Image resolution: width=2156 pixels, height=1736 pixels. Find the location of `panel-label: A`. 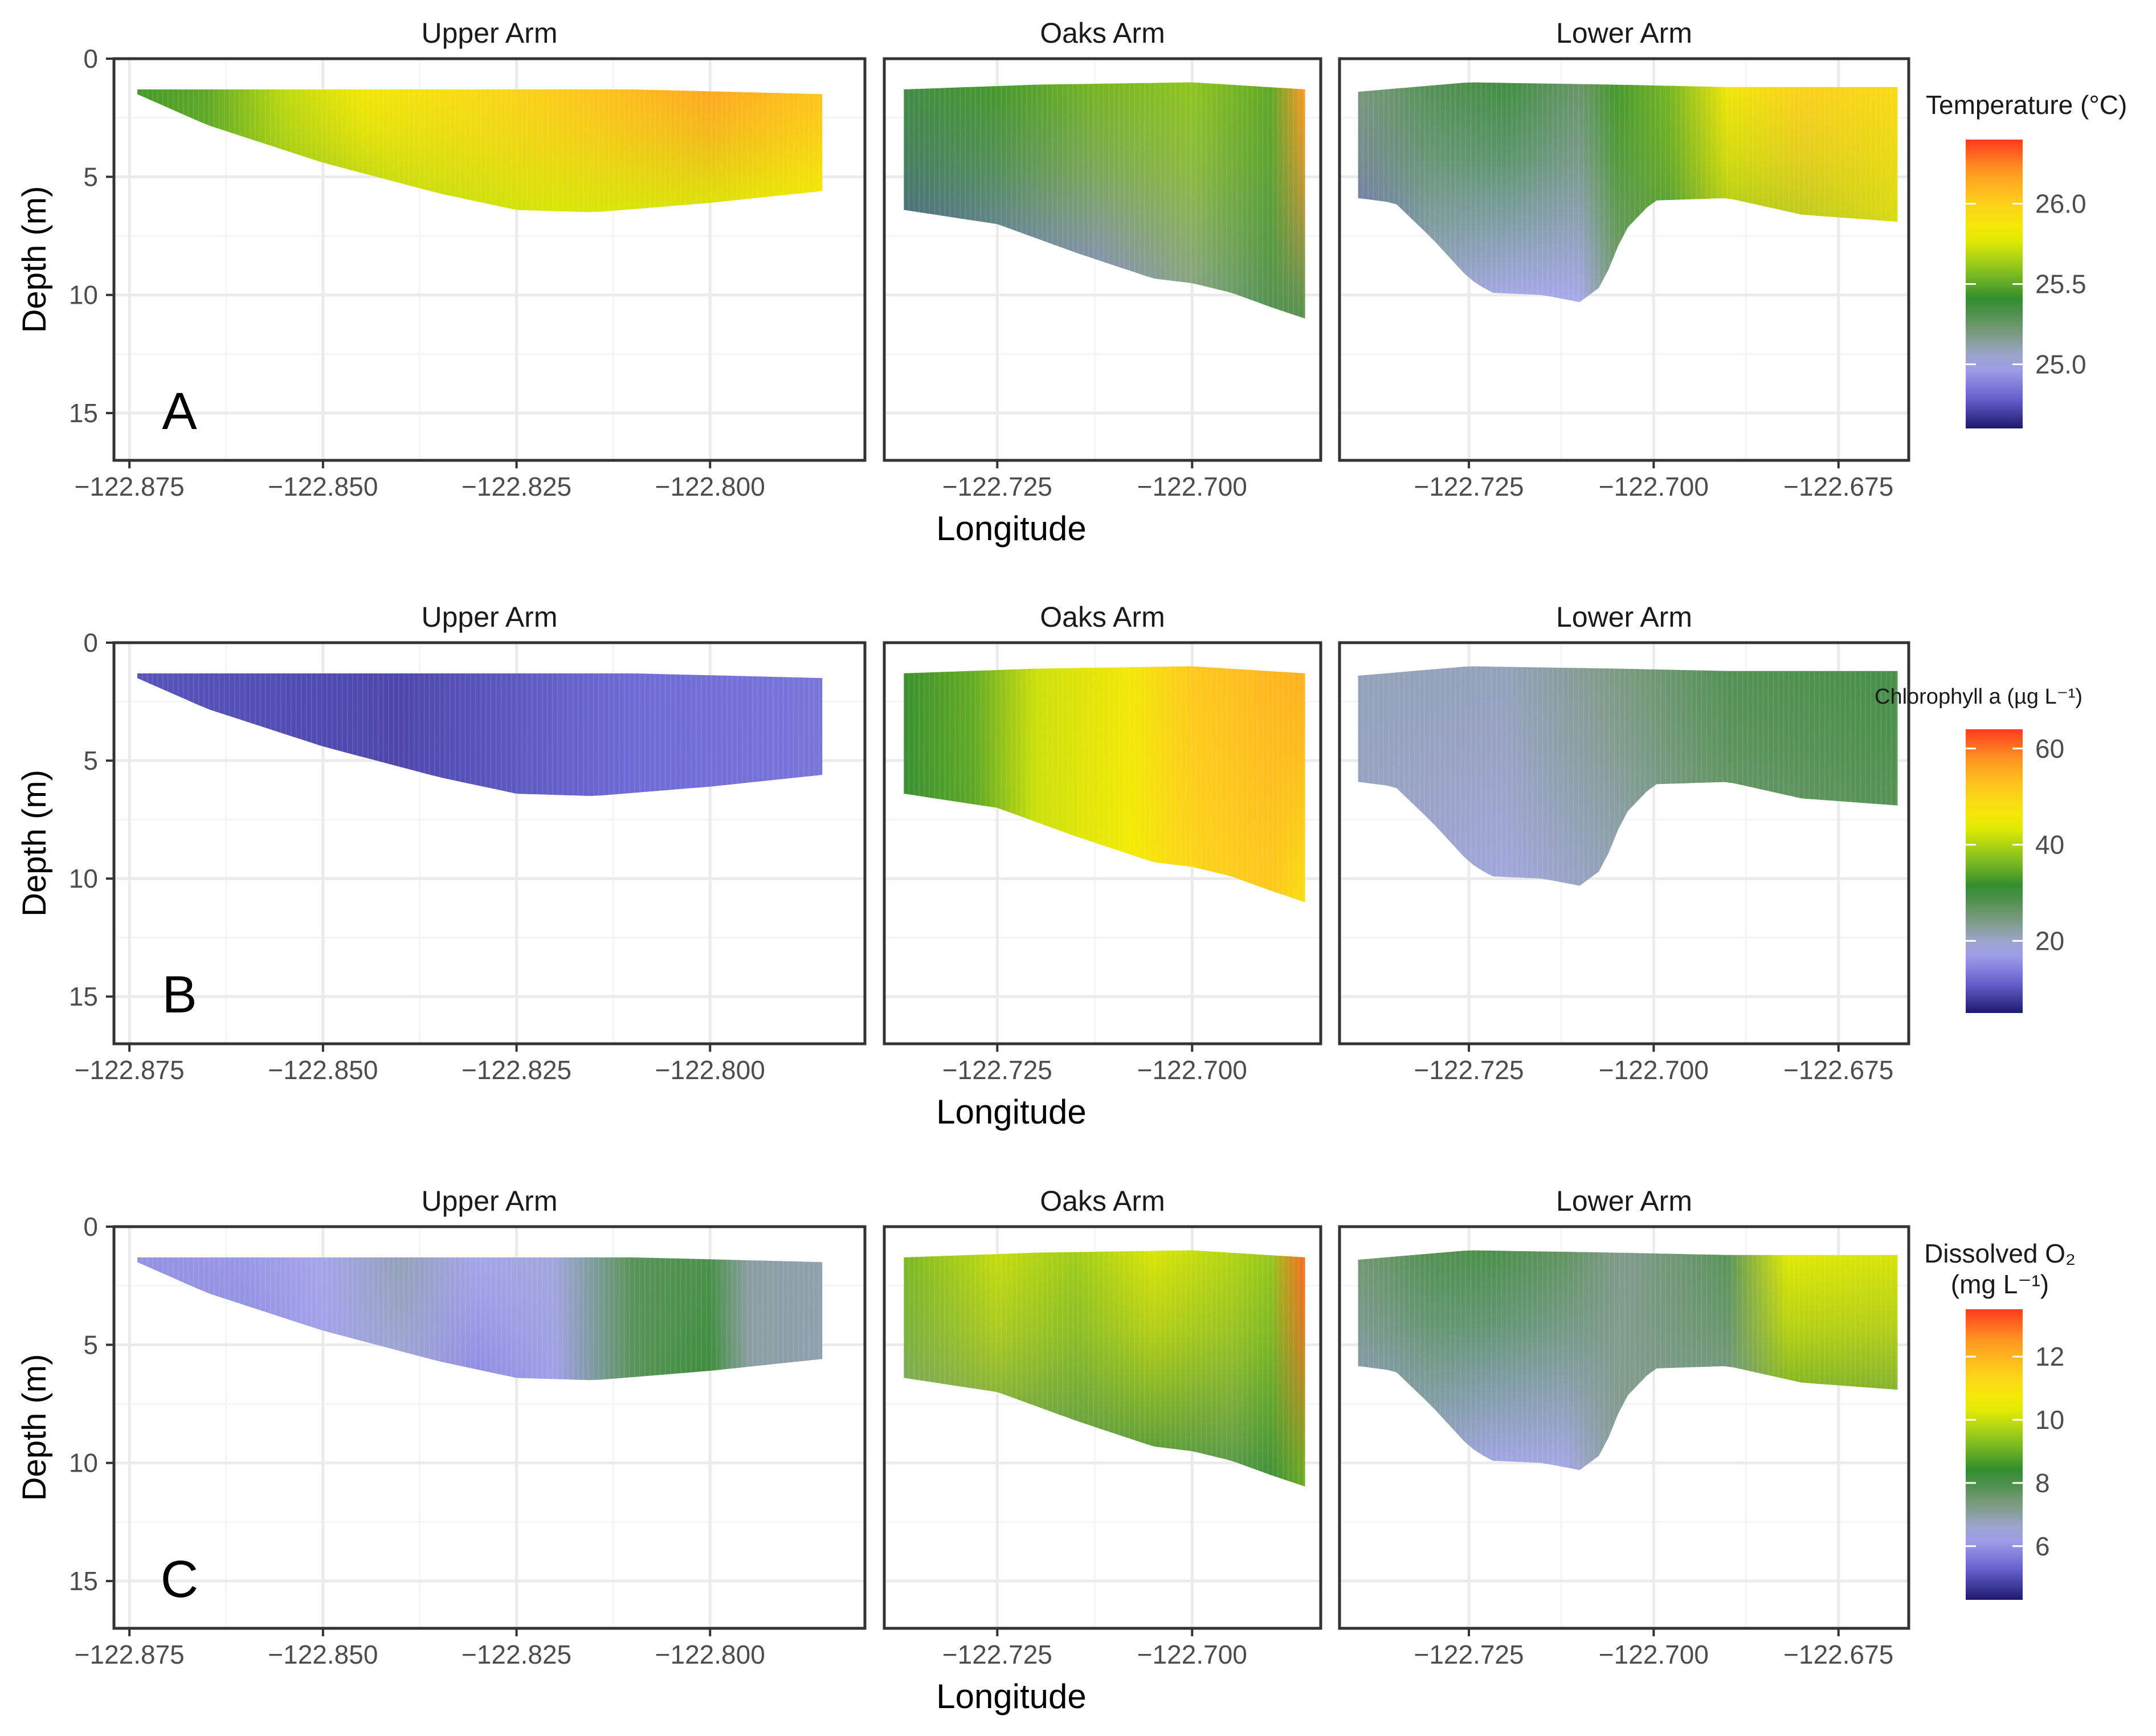

panel-label: A is located at coordinates (179, 411).